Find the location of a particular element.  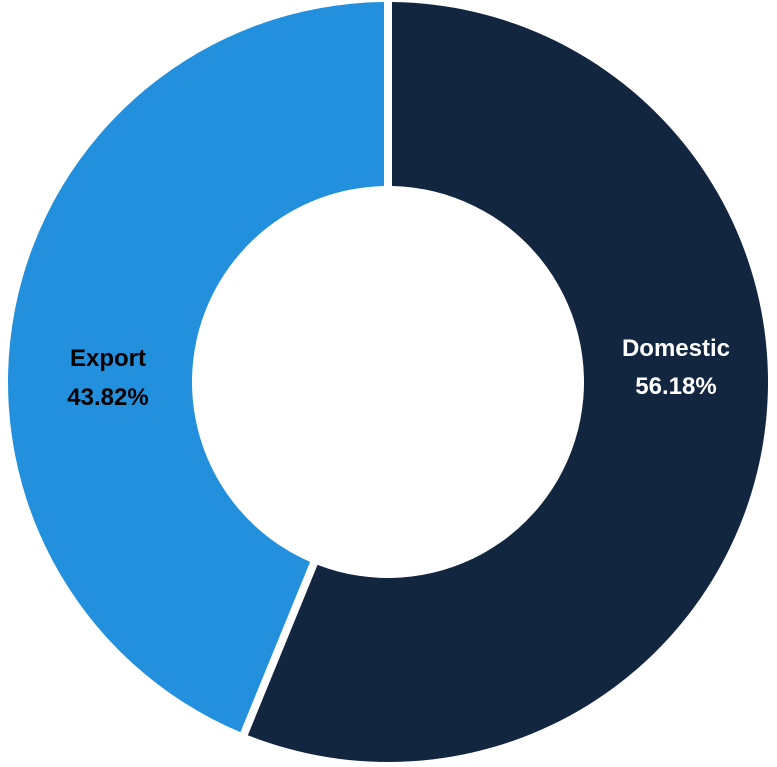

slice-label-domestic: Domestic 56.18% is located at coordinates (676, 367).